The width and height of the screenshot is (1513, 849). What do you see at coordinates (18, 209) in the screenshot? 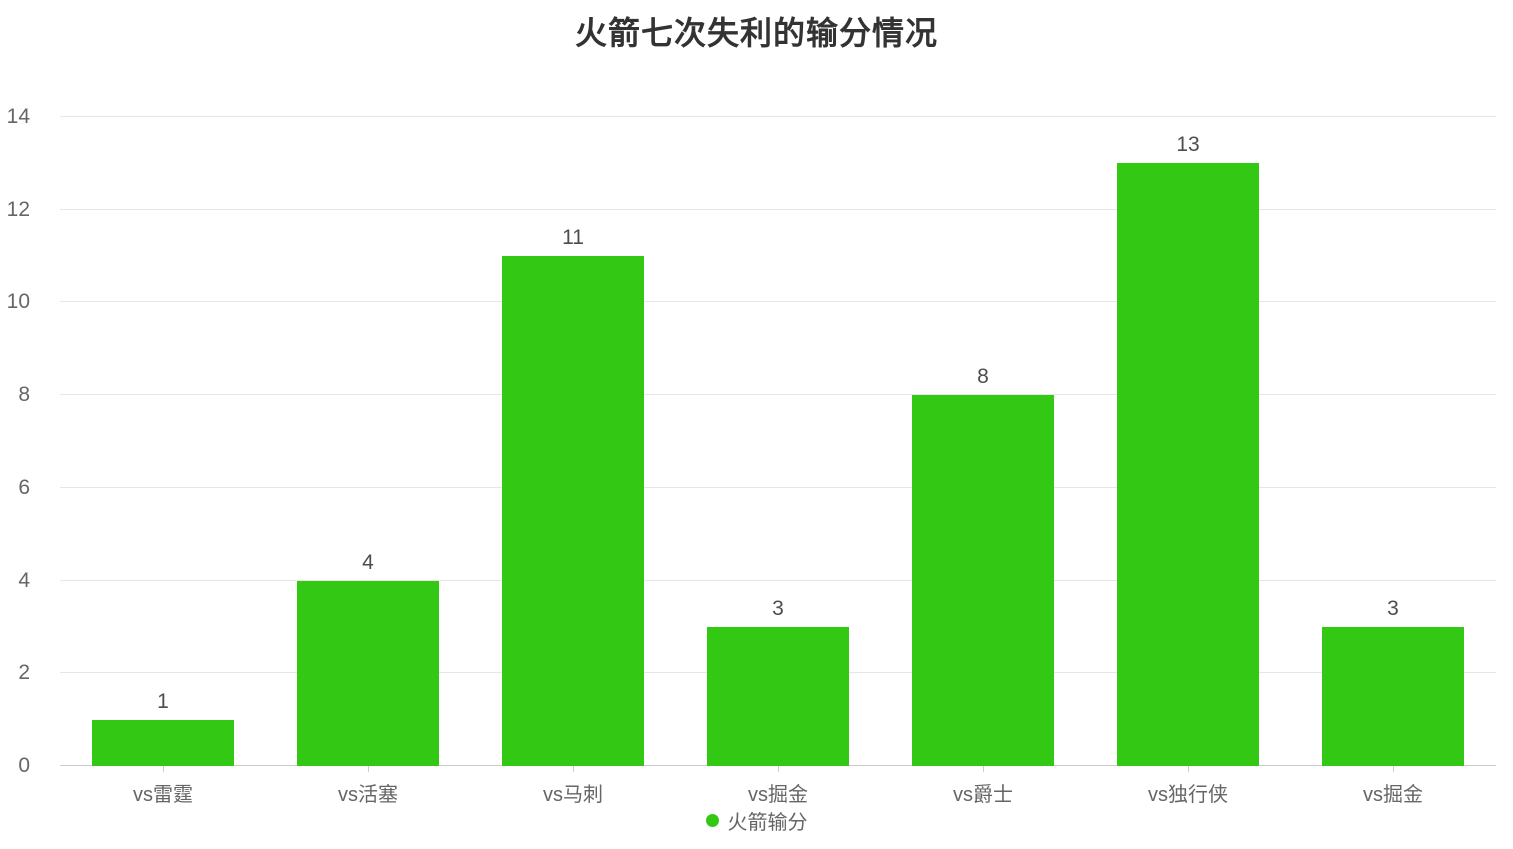
I see `y-tick-label: 12` at bounding box center [18, 209].